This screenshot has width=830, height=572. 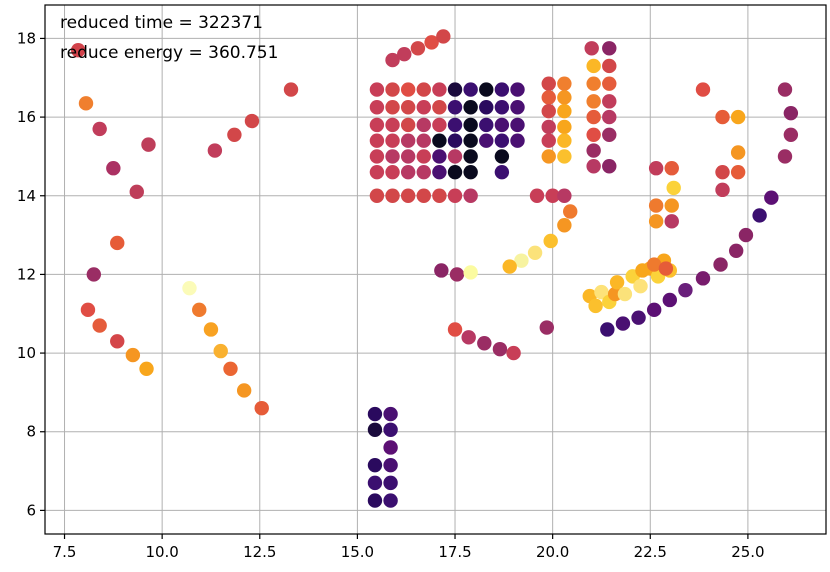 I want to click on y-tick-label: 6, so click(x=31, y=510).